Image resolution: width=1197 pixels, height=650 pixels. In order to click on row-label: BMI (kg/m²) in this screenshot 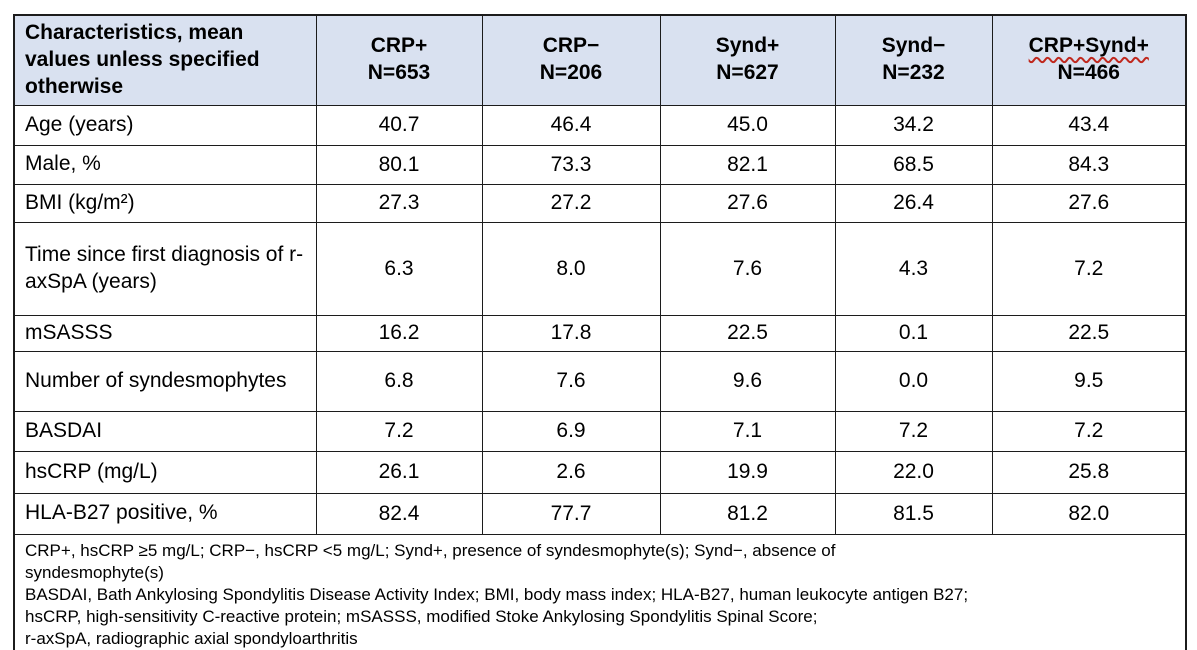, I will do `click(165, 203)`.